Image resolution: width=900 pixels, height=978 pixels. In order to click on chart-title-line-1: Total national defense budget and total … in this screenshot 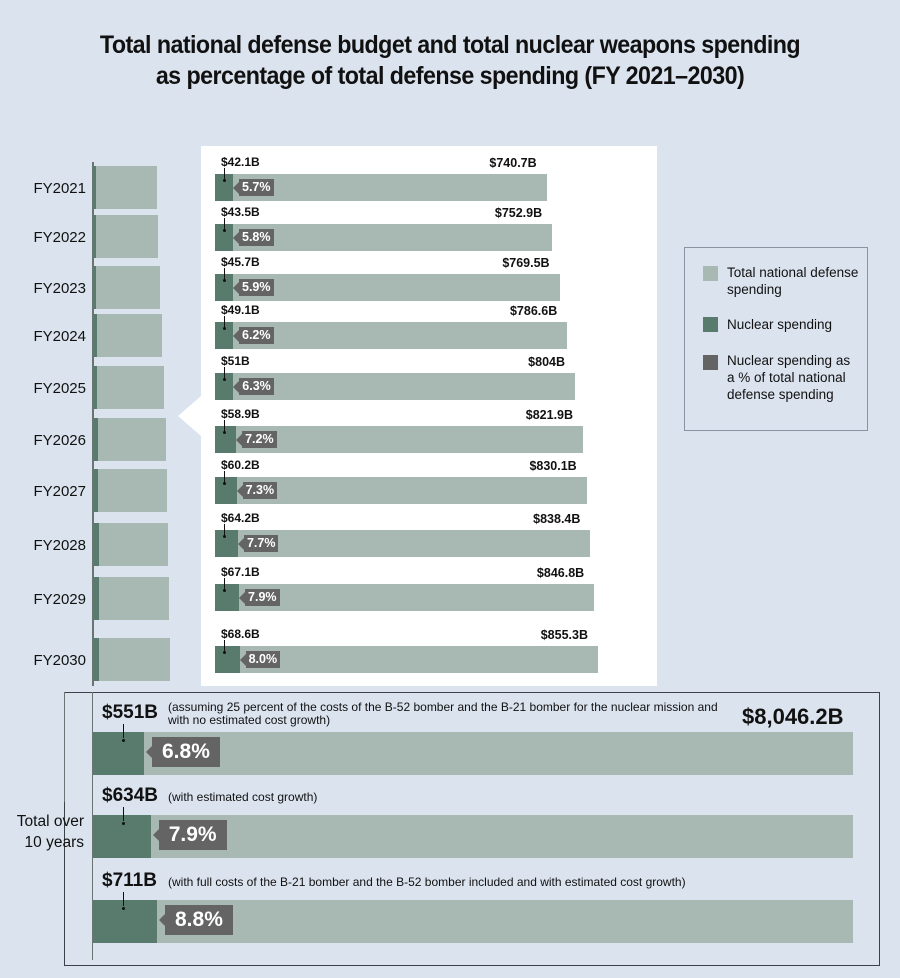, I will do `click(450, 45)`.